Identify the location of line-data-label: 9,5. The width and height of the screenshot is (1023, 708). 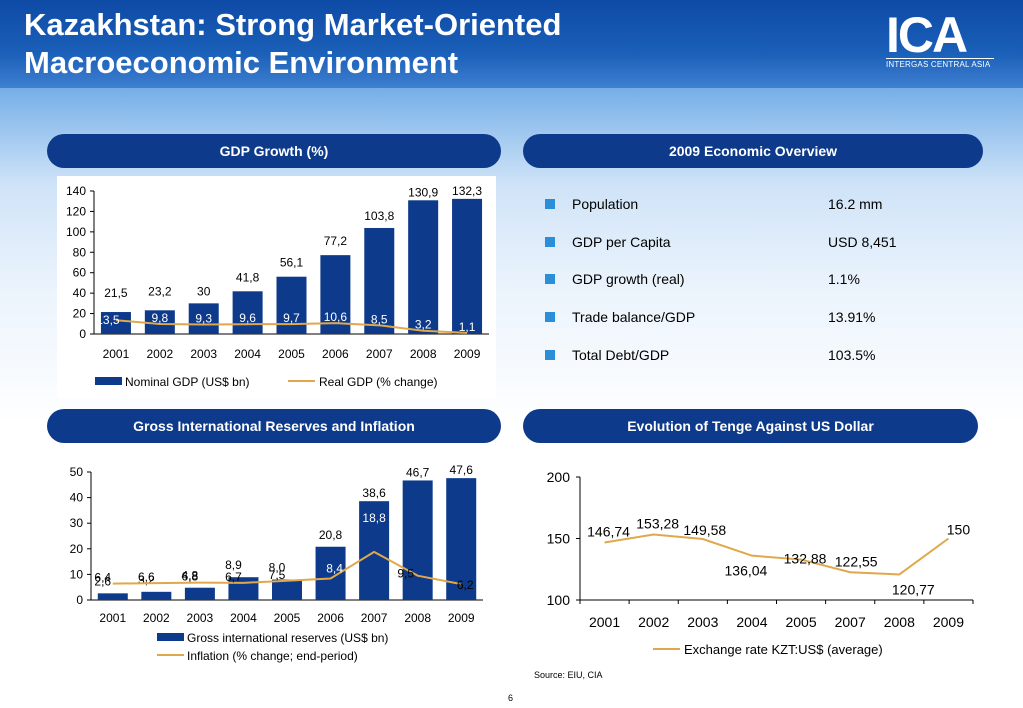
(405, 574).